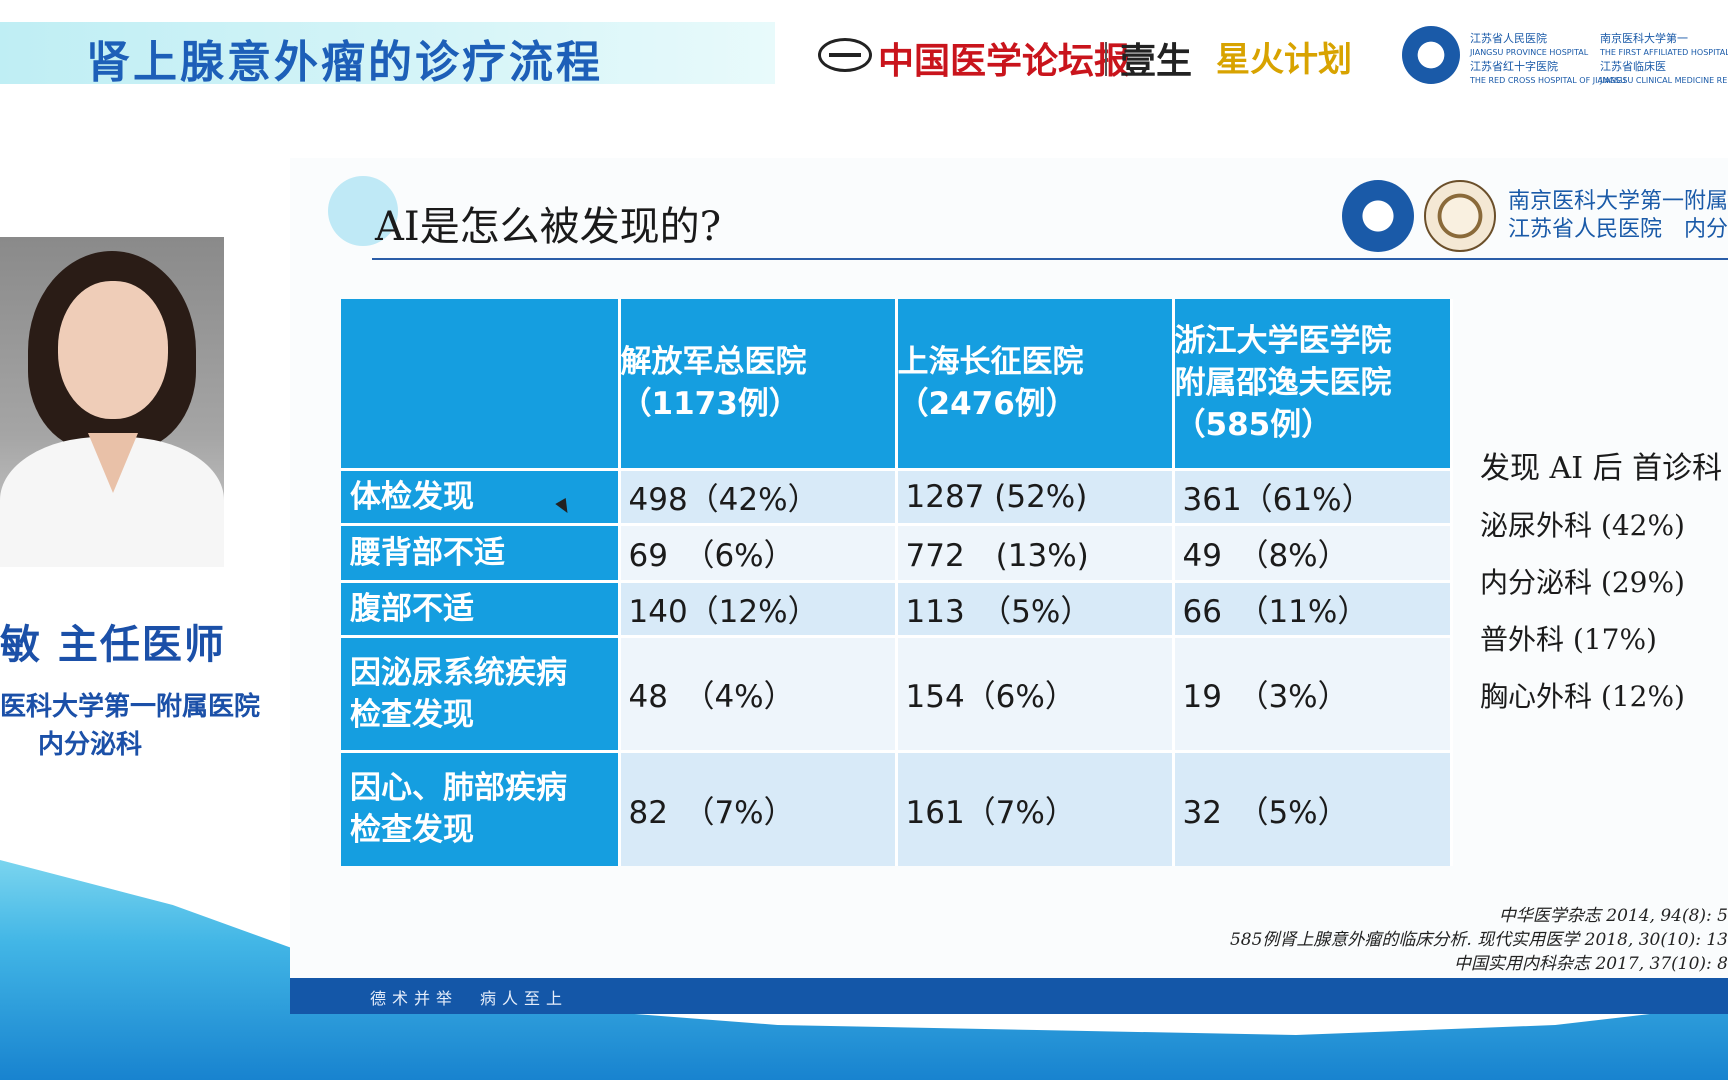  Describe the element at coordinates (1313, 807) in the screenshot. I see `table-cell: 32 （5%）` at that location.